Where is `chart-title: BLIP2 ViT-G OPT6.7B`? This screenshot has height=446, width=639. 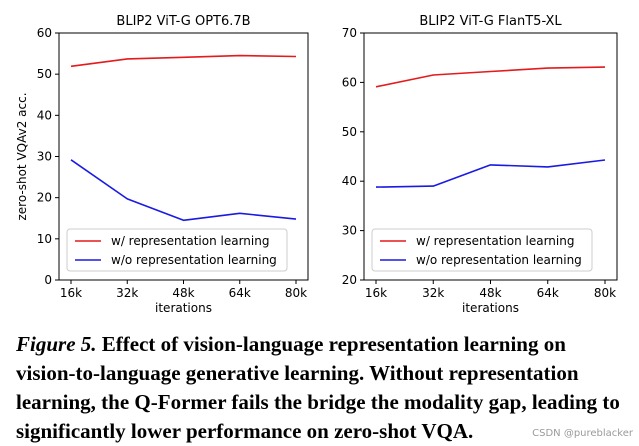 chart-title: BLIP2 ViT-G OPT6.7B is located at coordinates (183, 21).